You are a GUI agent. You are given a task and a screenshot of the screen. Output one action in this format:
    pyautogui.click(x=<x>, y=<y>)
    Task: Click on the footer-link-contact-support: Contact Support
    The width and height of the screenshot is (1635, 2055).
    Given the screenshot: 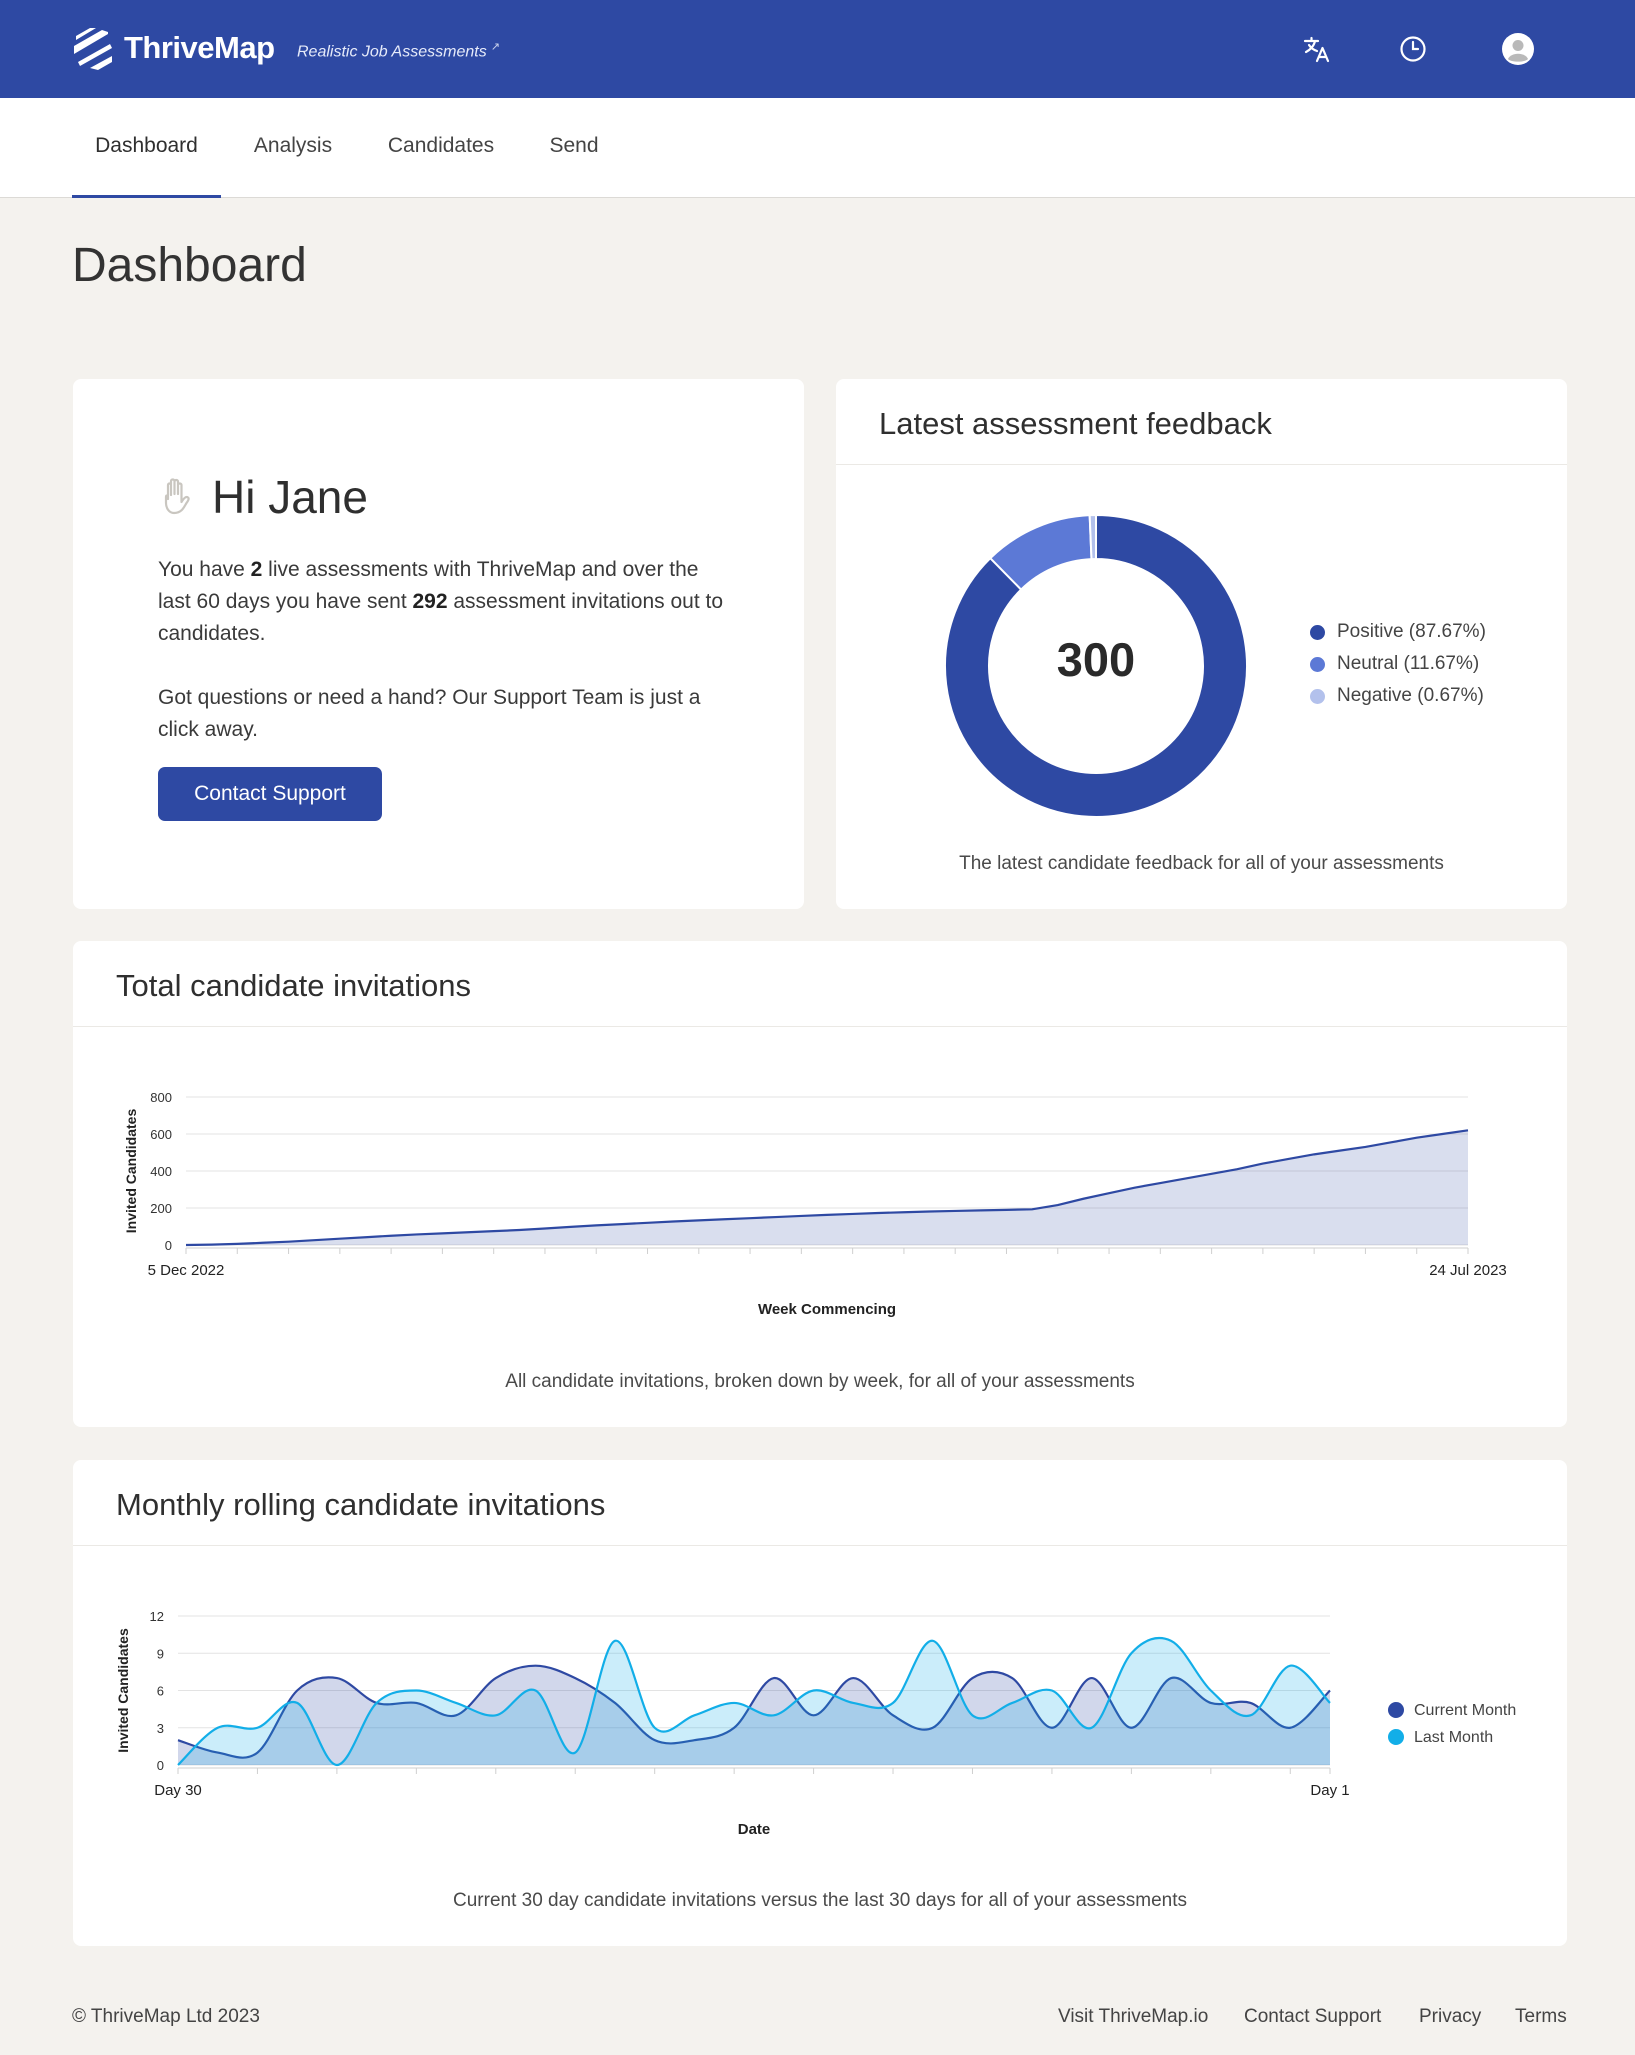 What is the action you would take?
    pyautogui.click(x=1313, y=2016)
    